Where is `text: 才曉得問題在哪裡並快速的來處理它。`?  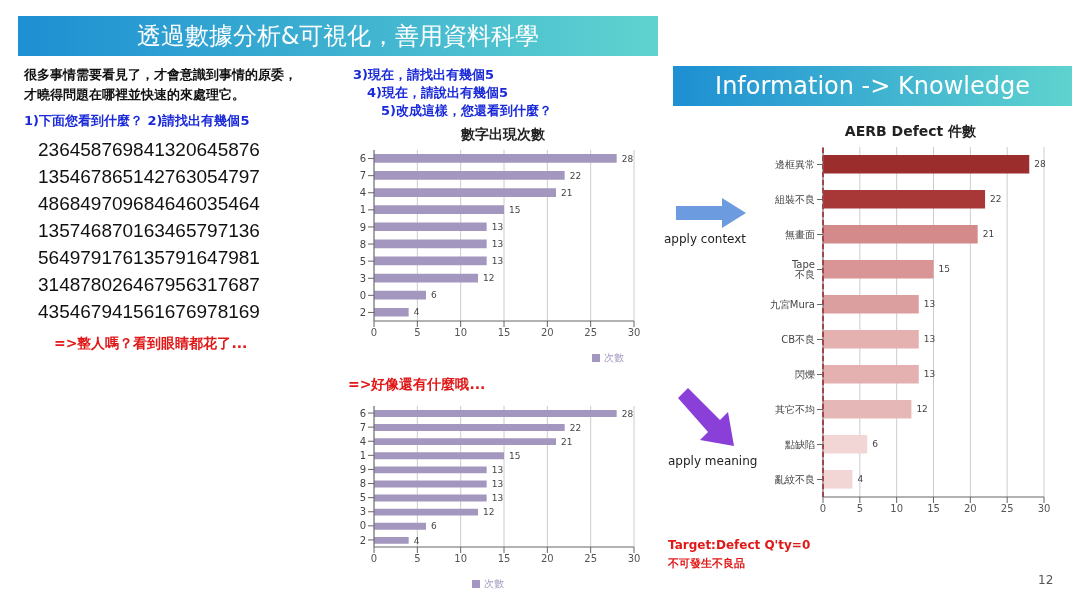
text: 才曉得問題在哪裡並快速的來處理它。 is located at coordinates (135, 95).